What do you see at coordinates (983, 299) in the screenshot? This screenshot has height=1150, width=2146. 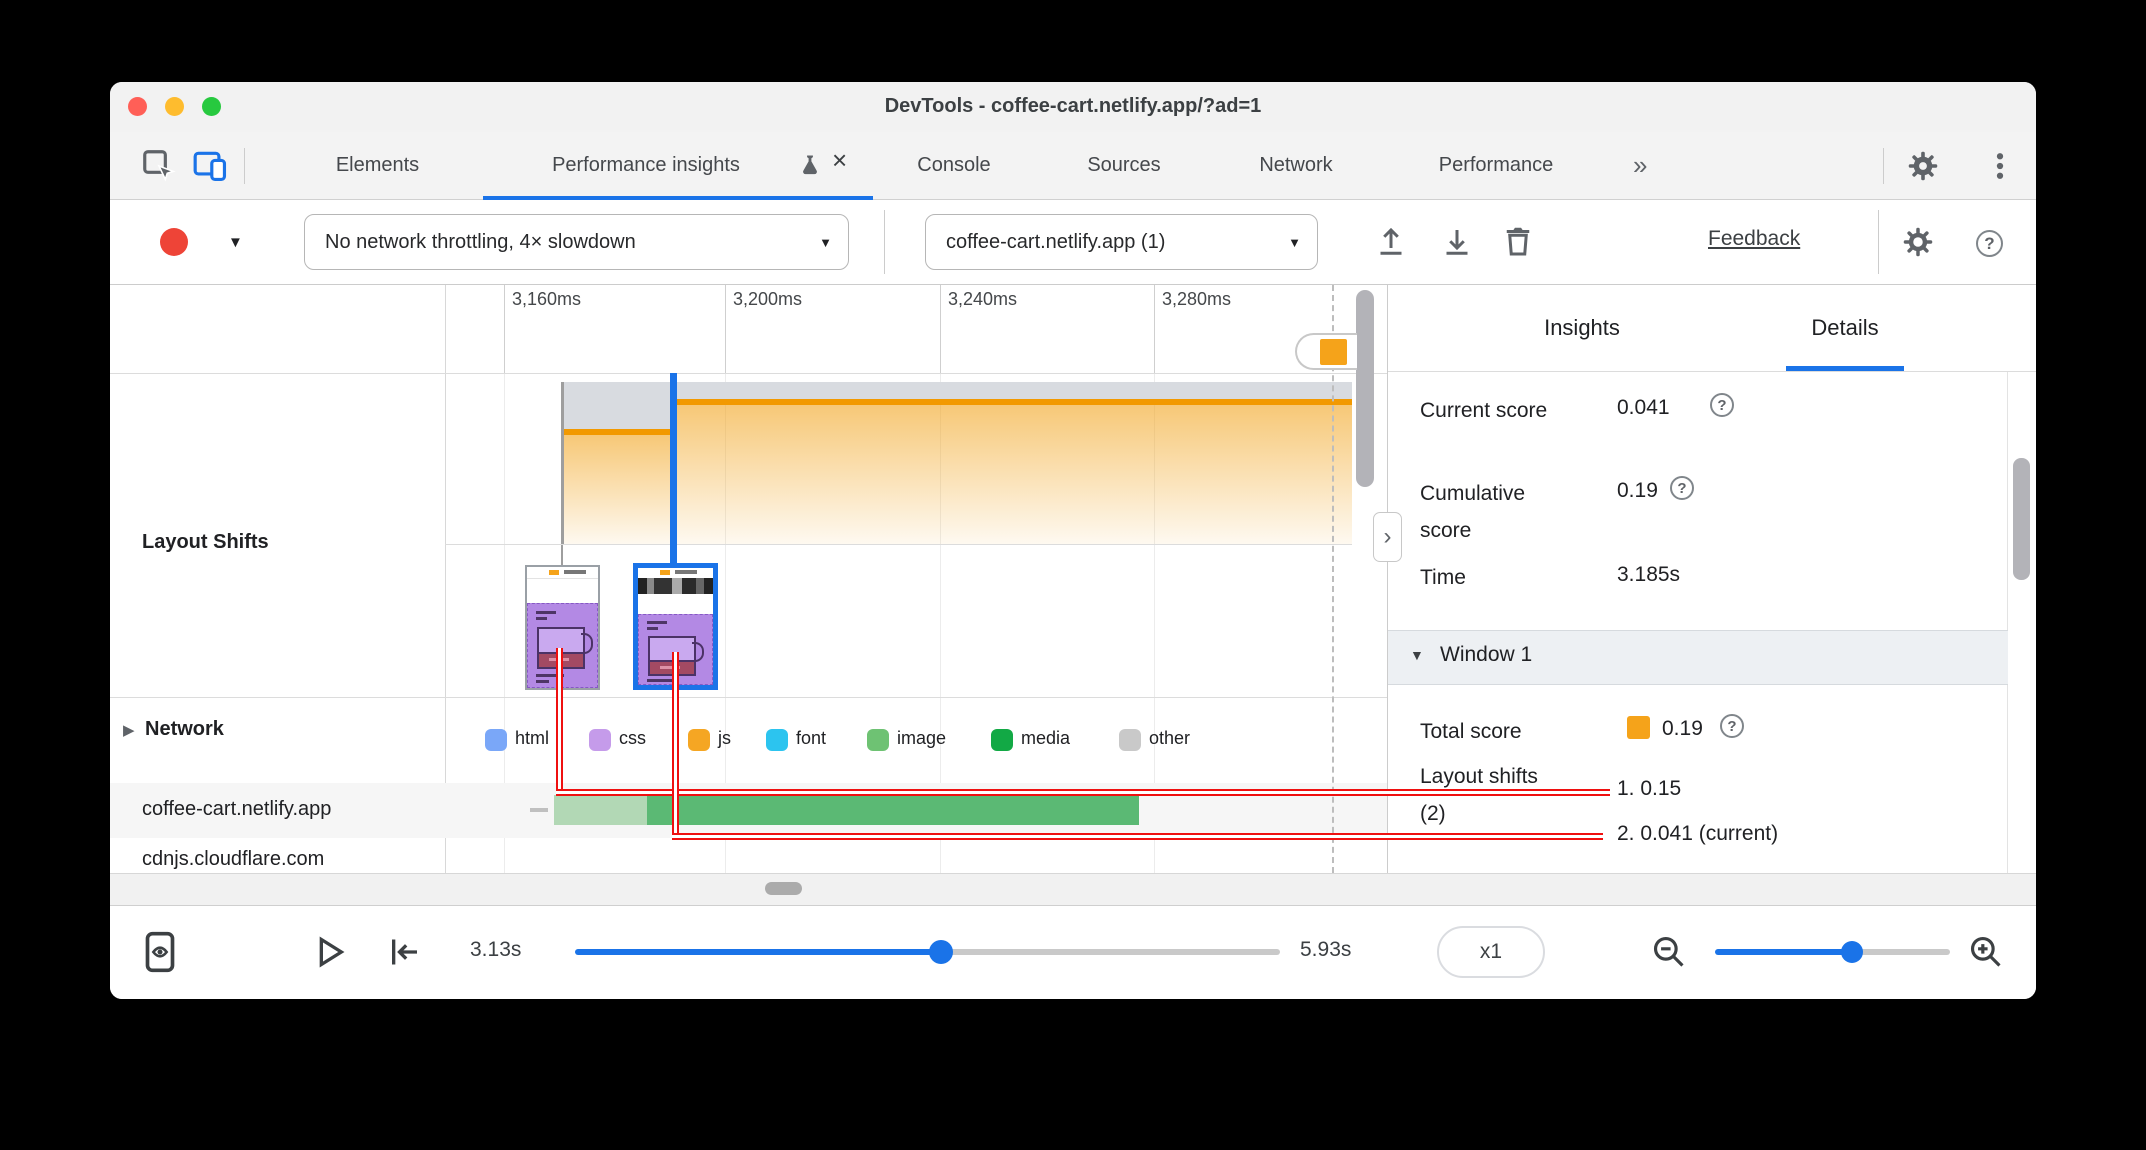 I see `ruler-tick: 3,240ms` at bounding box center [983, 299].